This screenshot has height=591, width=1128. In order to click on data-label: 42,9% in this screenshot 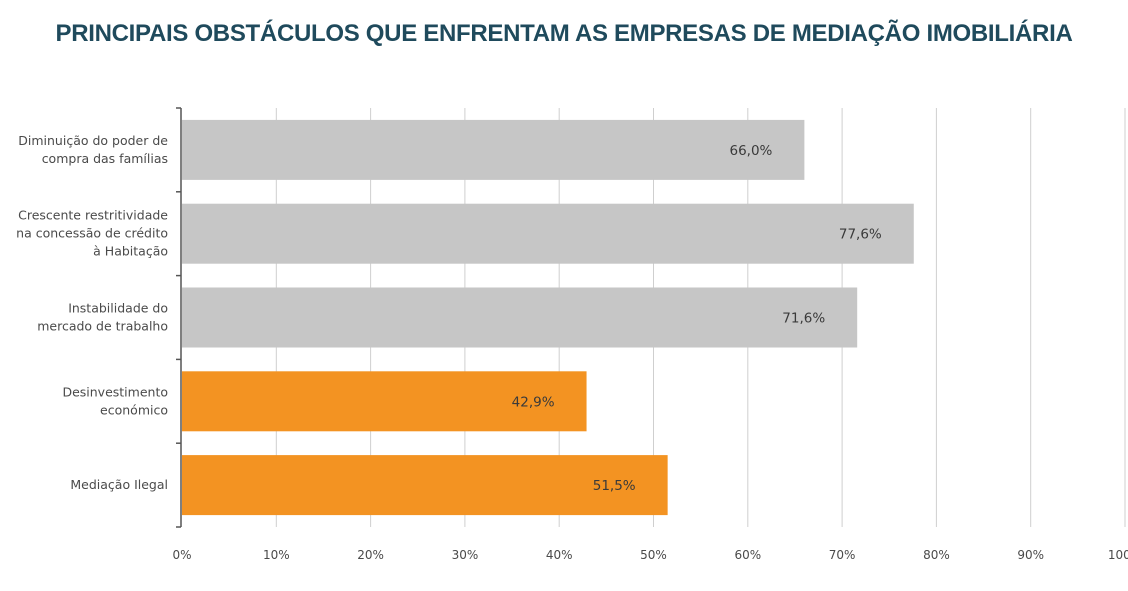, I will do `click(533, 402)`.